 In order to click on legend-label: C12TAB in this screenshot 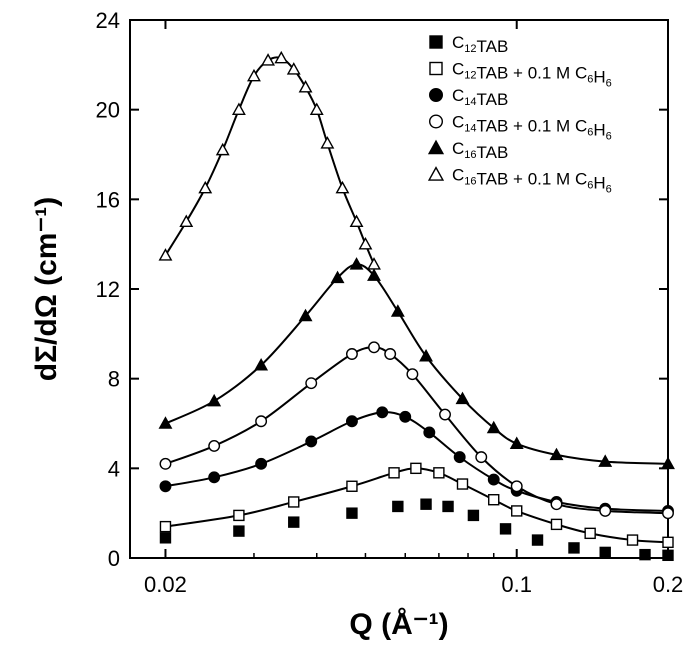, I will do `click(480, 44)`.